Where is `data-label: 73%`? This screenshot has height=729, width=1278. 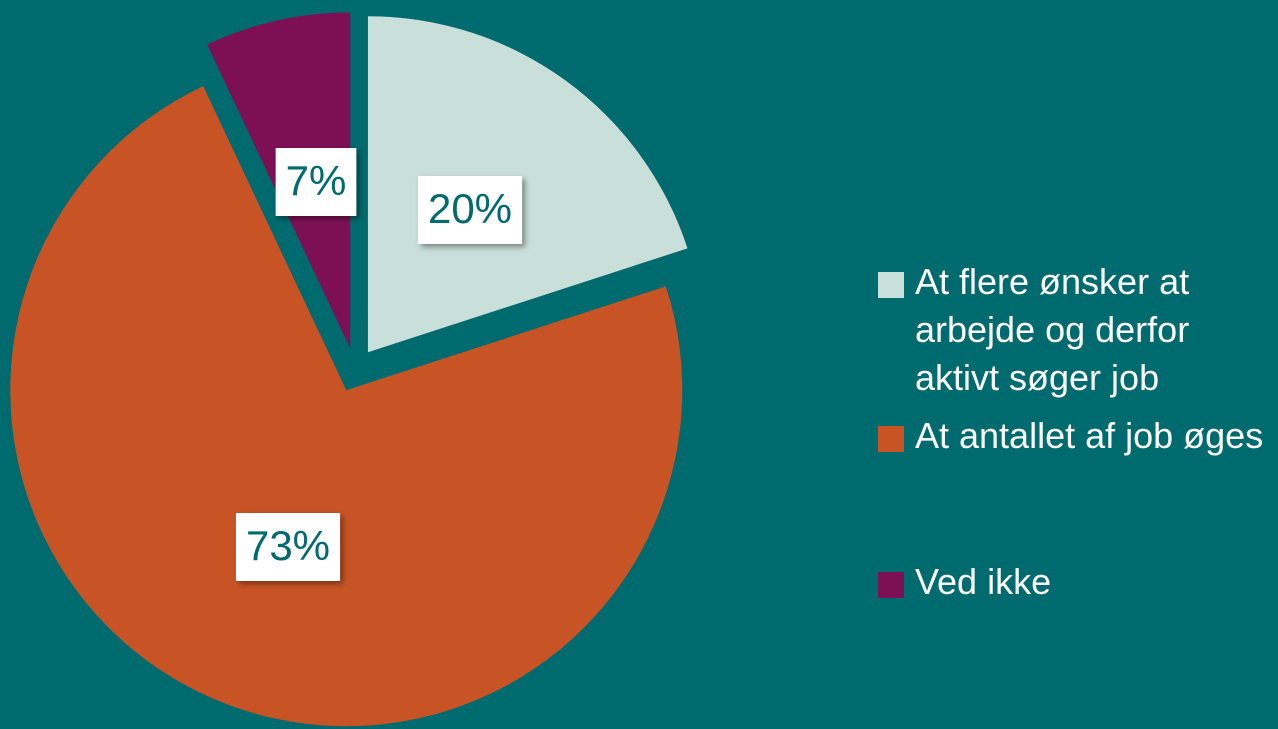 data-label: 73% is located at coordinates (288, 547).